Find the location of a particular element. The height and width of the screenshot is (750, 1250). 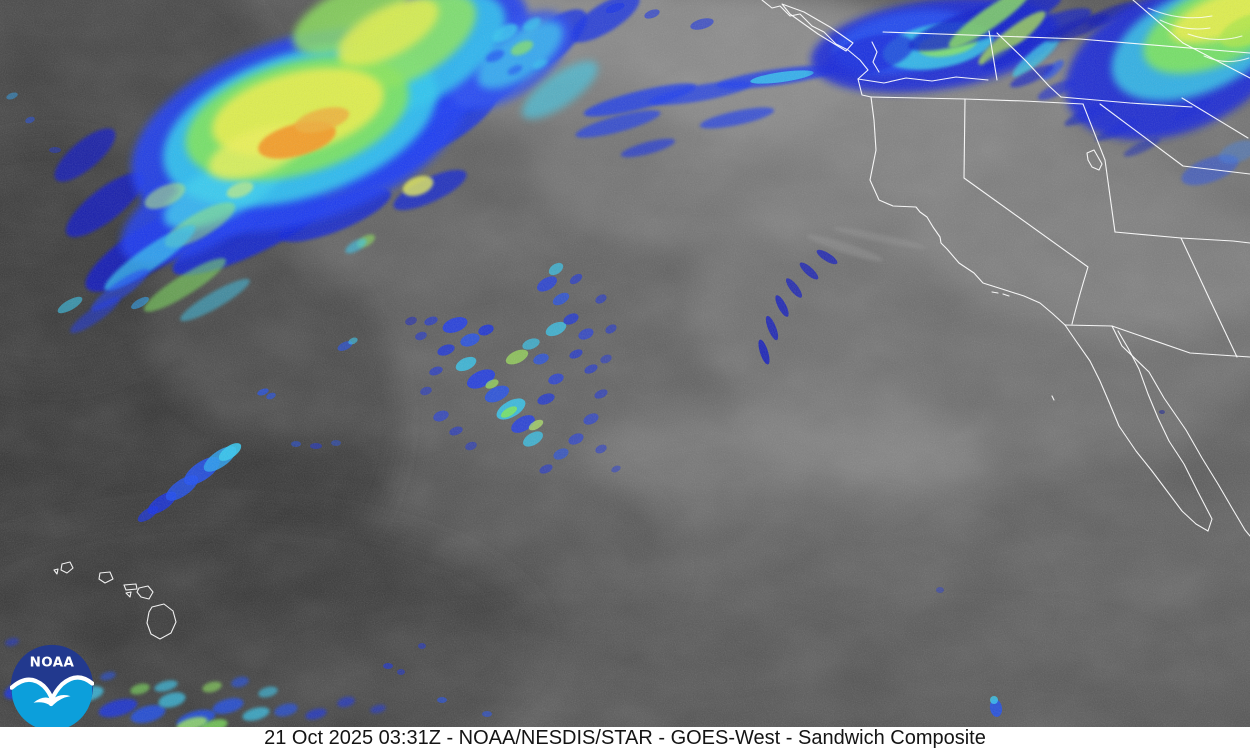

great-salt-lake is located at coordinates (1094, 160).